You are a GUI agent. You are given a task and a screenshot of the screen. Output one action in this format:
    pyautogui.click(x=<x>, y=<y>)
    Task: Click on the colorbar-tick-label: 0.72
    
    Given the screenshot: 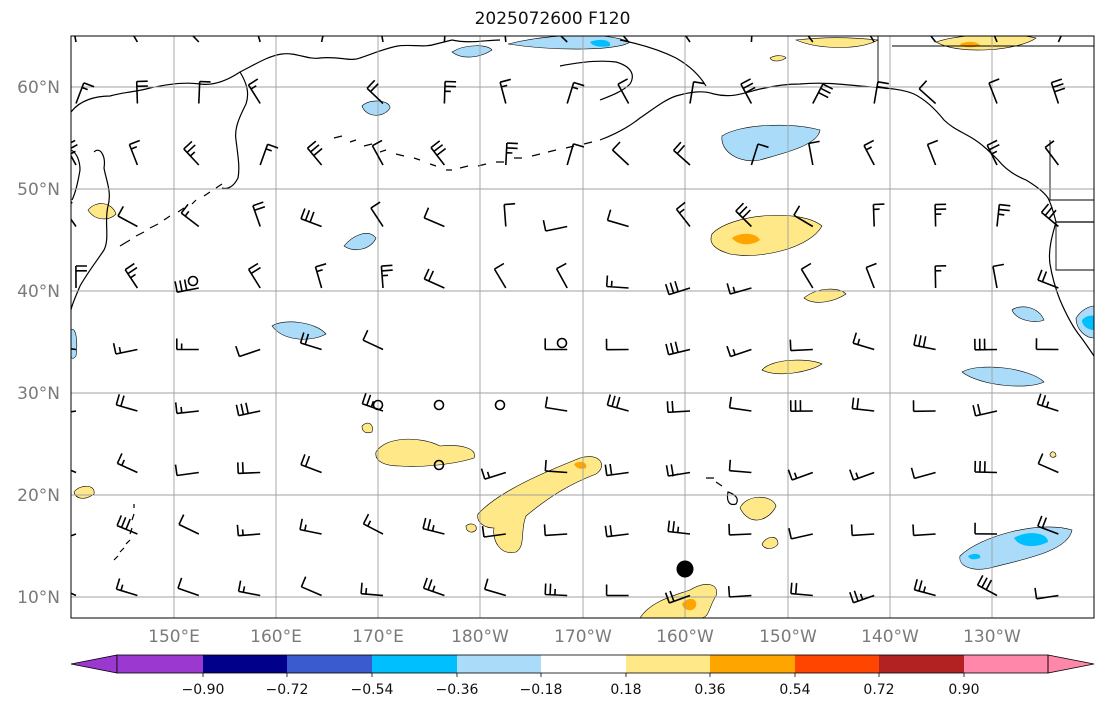 What is the action you would take?
    pyautogui.click(x=878, y=690)
    